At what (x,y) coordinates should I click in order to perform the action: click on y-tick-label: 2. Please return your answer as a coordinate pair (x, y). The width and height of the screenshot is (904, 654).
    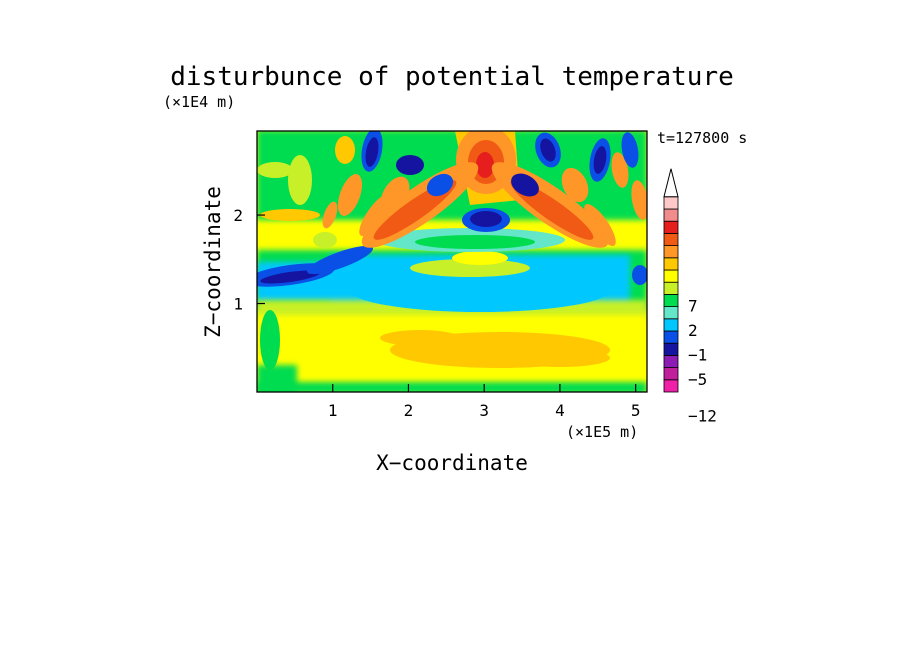
    Looking at the image, I should click on (238, 215).